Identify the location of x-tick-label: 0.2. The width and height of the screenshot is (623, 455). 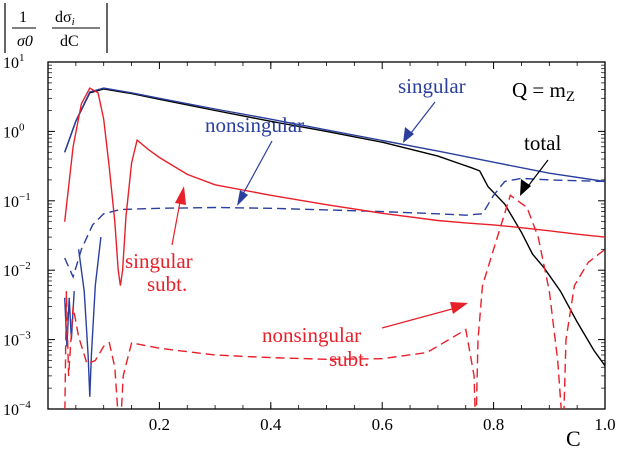
(159, 424).